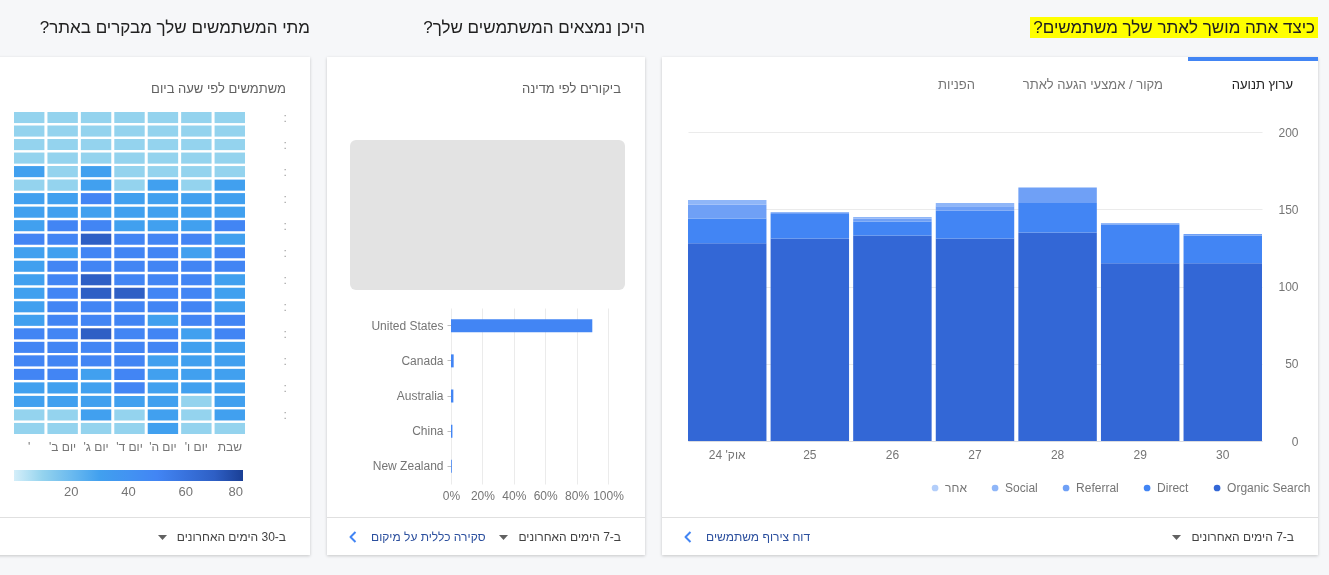 The image size is (1329, 575). I want to click on text: סקירה כללית על מיקום, so click(428, 537).